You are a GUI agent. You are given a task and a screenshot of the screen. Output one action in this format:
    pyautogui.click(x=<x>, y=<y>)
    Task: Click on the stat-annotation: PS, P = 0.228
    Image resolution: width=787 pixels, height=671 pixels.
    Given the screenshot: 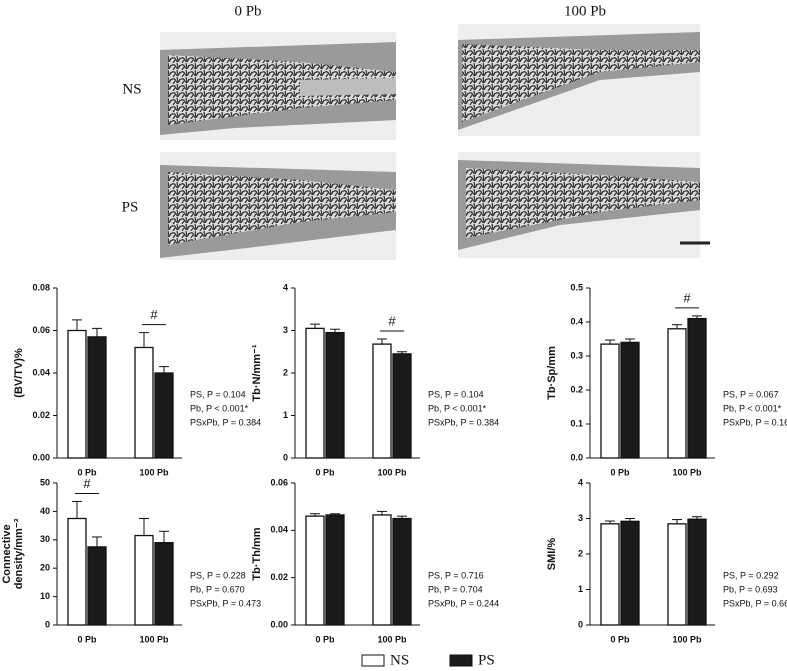 What is the action you would take?
    pyautogui.click(x=218, y=575)
    